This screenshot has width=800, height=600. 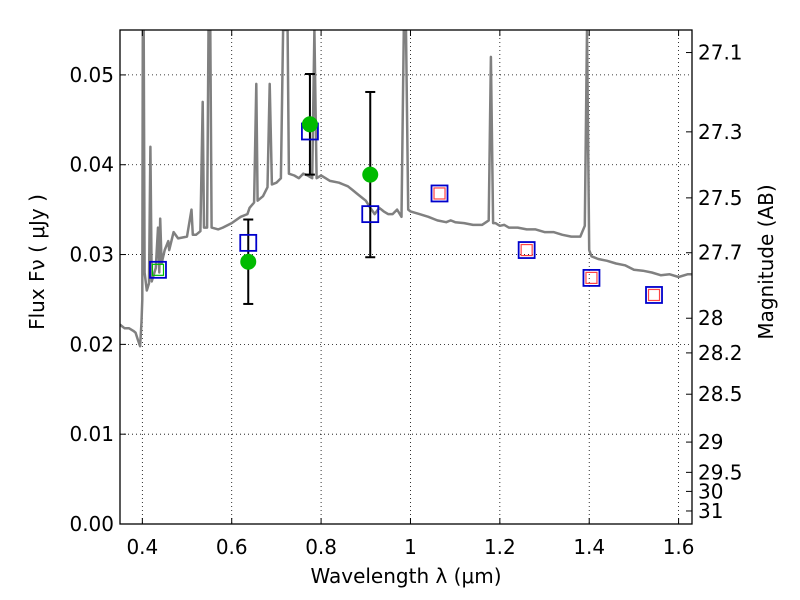 What do you see at coordinates (710, 491) in the screenshot?
I see `right-tick-label: 30` at bounding box center [710, 491].